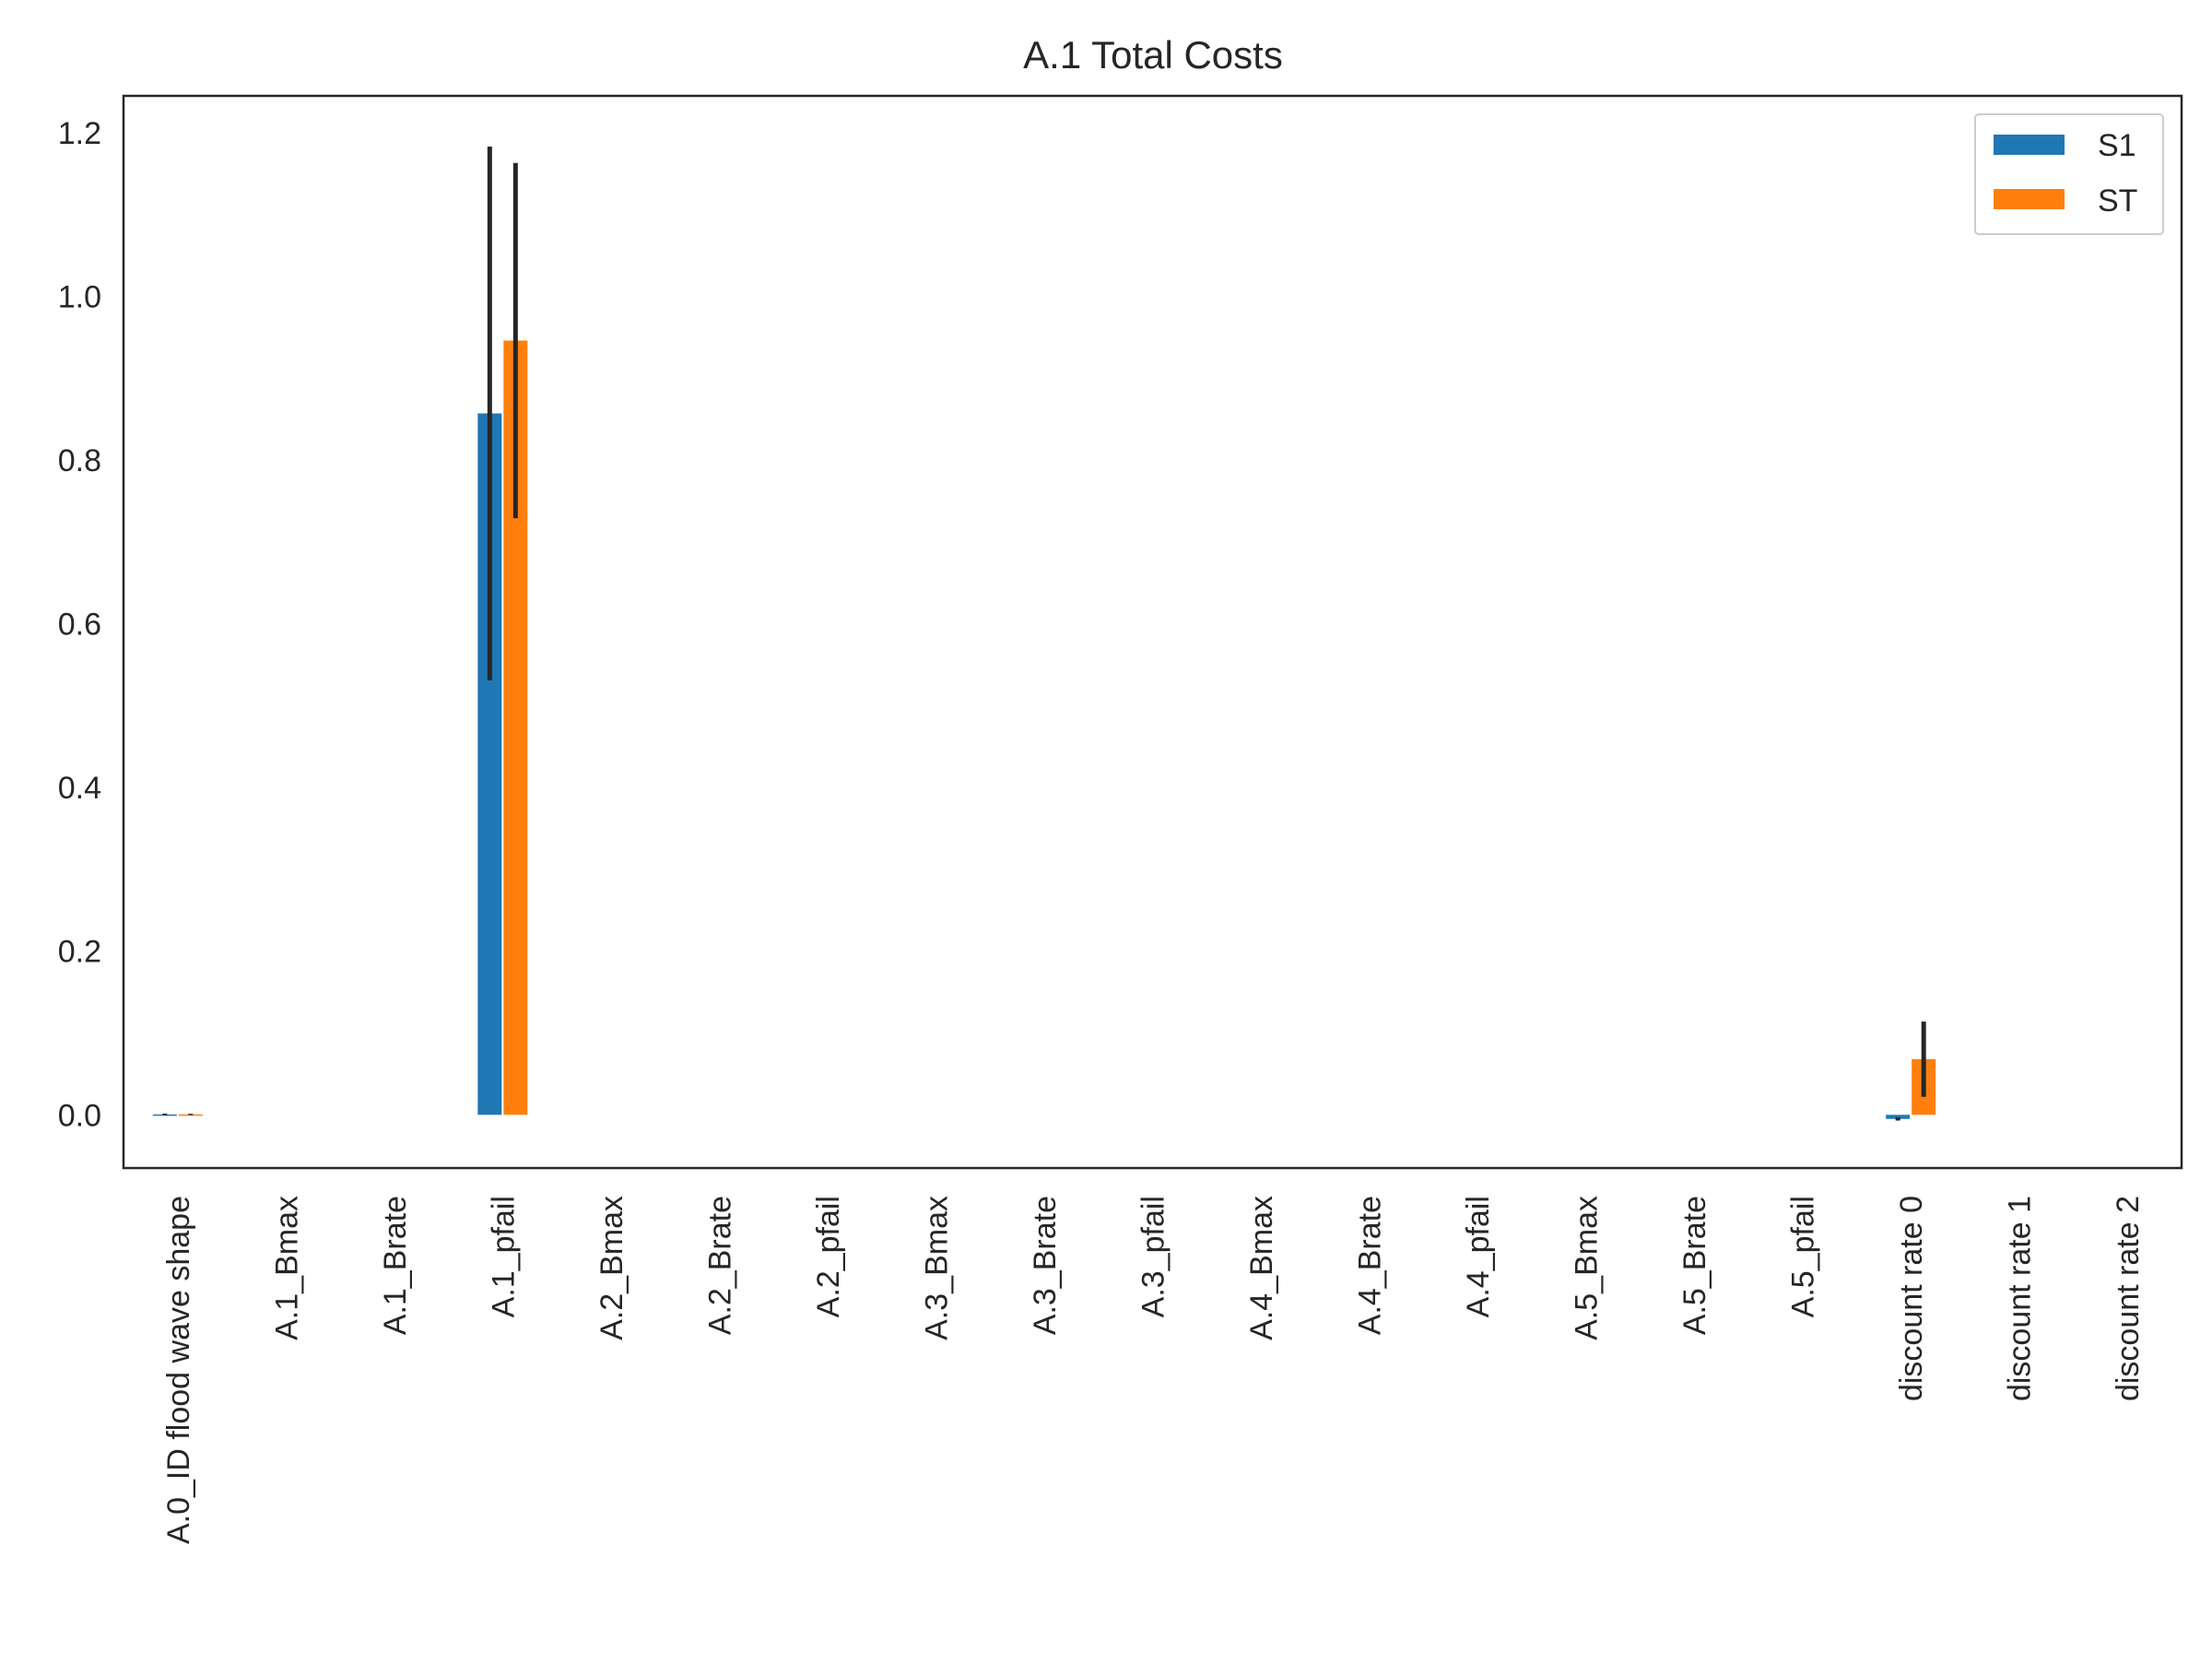  I want to click on y-tick-label: 0.8, so click(79, 460).